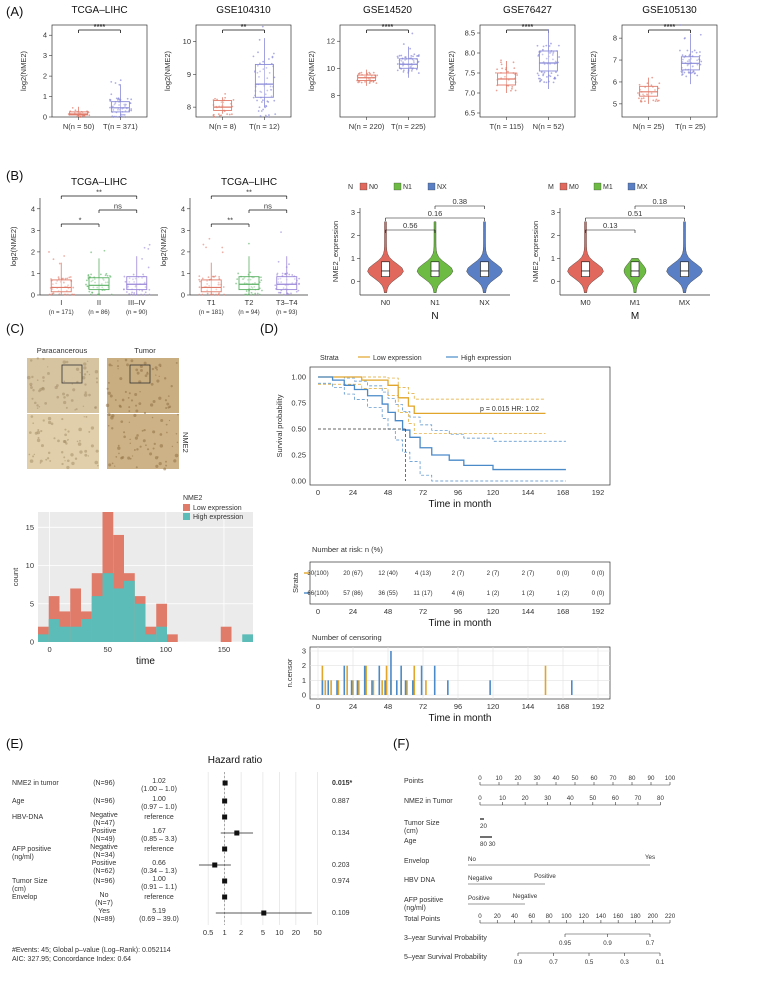 This screenshot has height=989, width=761. Describe the element at coordinates (432, 388) in the screenshot. I see `km-ci-low-upper` at that location.